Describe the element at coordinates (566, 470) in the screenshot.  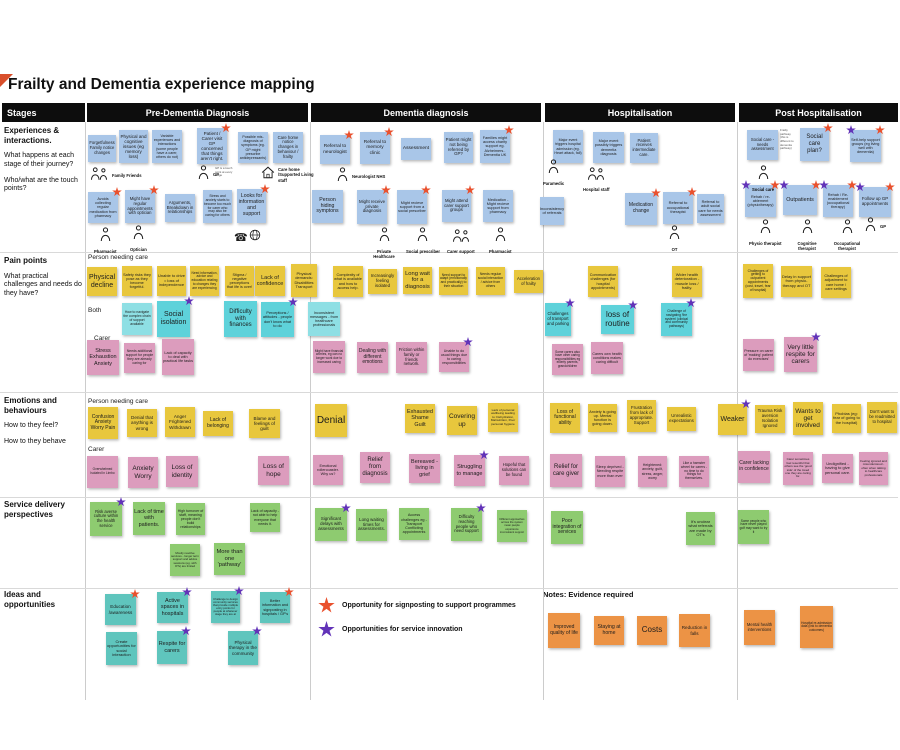
I see `sticky-note: Relief for care giver` at that location.